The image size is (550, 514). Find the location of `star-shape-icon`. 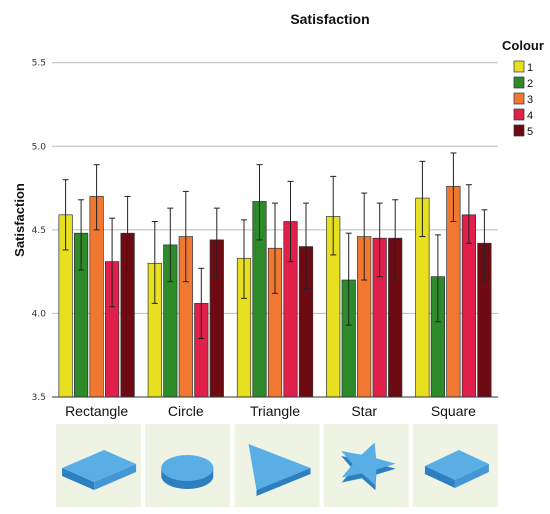

star-shape-icon is located at coordinates (366, 465).